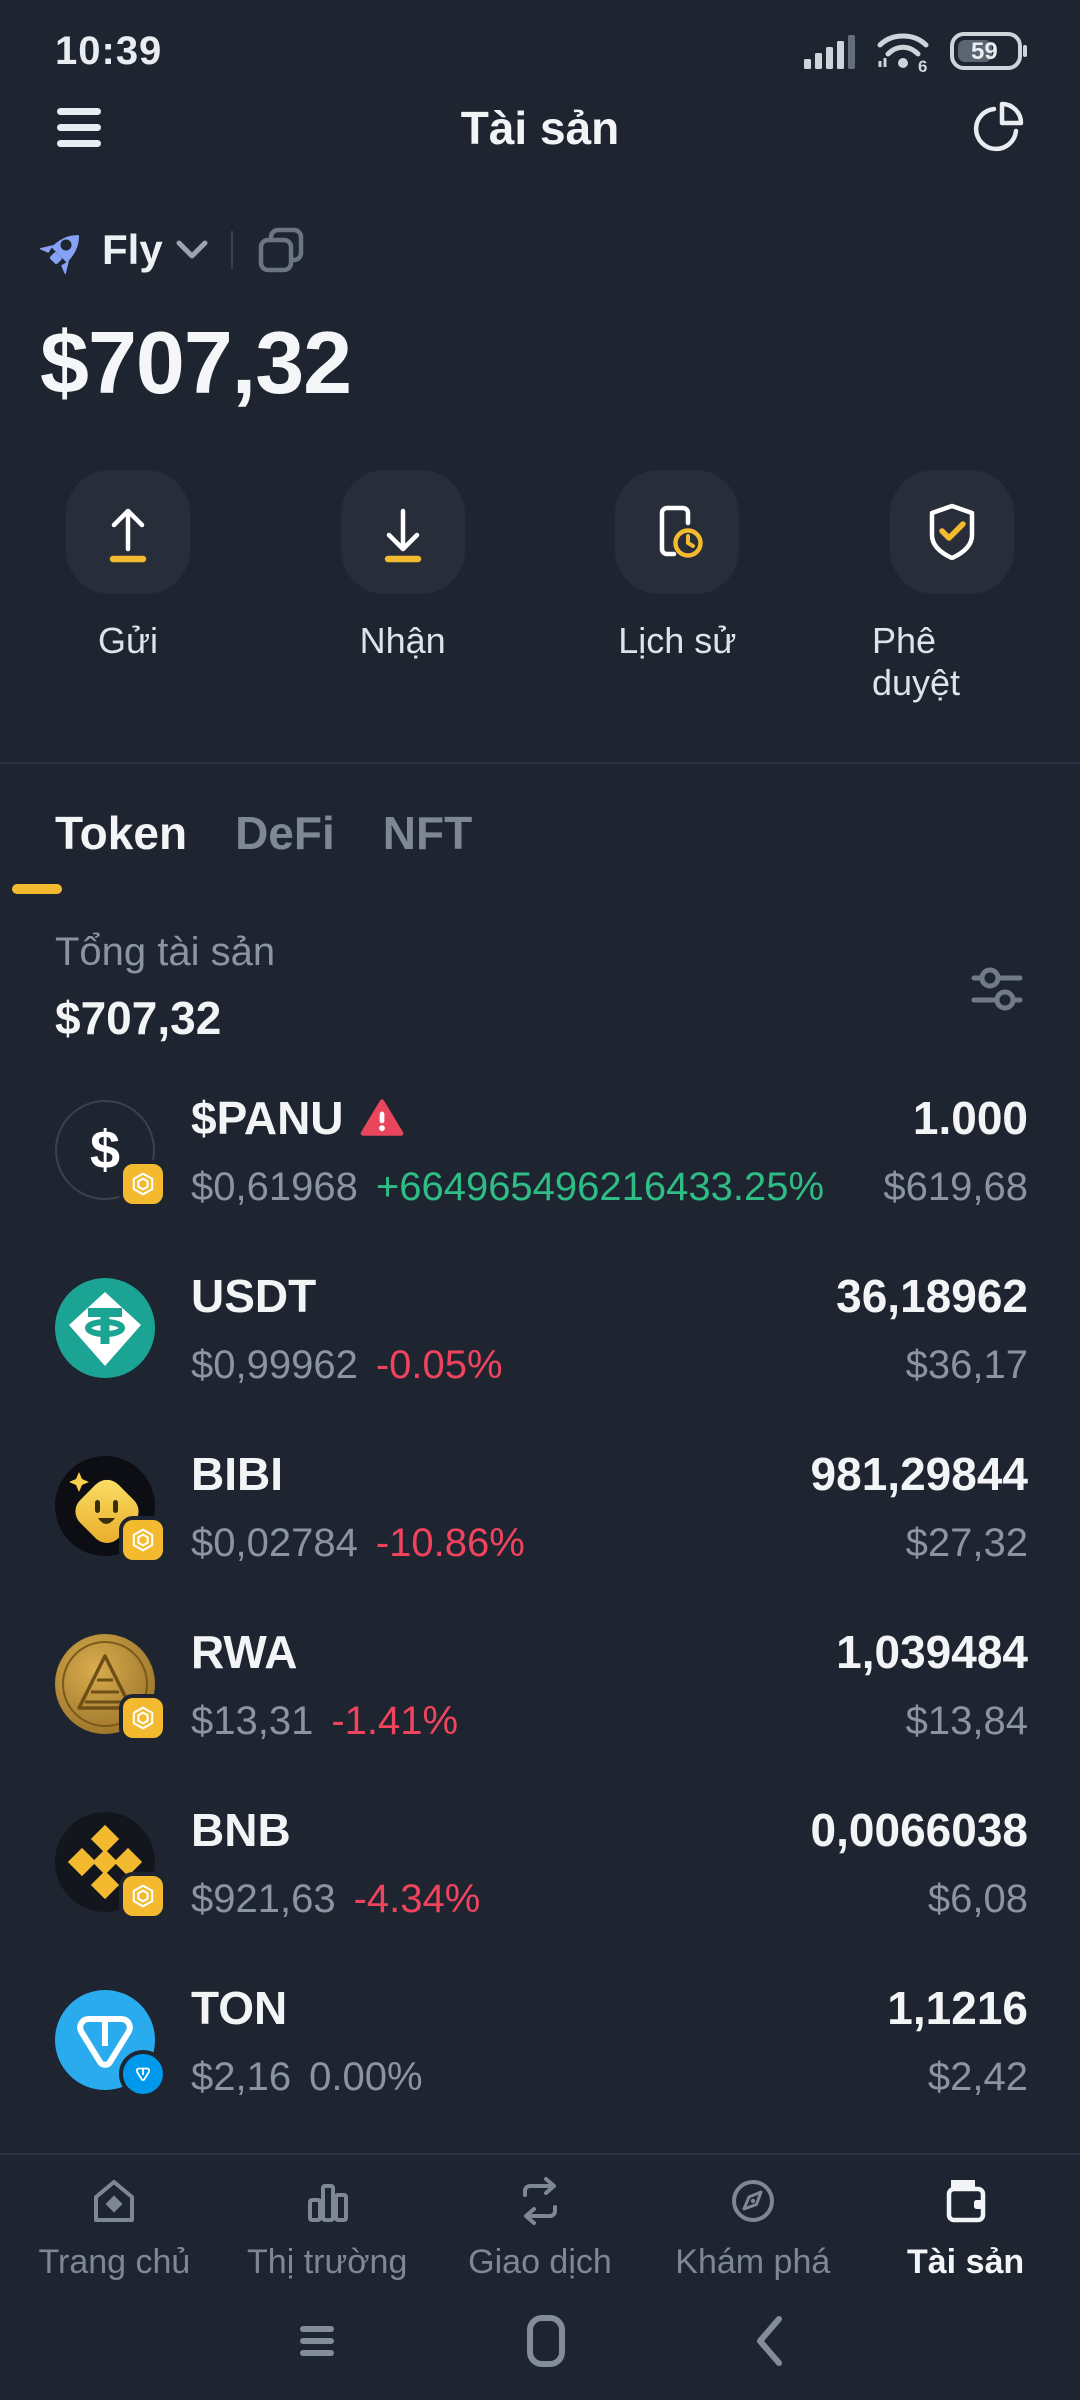 The width and height of the screenshot is (1080, 2400). What do you see at coordinates (541, 1684) in the screenshot?
I see `token-row-rwa: RWA $13,31 -1.41% 1,039484 $13,84` at bounding box center [541, 1684].